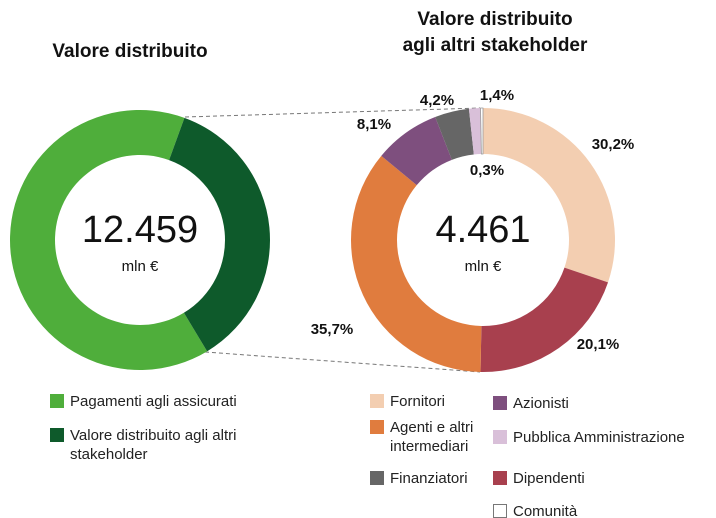 The width and height of the screenshot is (716, 518). What do you see at coordinates (549, 478) in the screenshot?
I see `legend-label: Dipendenti` at bounding box center [549, 478].